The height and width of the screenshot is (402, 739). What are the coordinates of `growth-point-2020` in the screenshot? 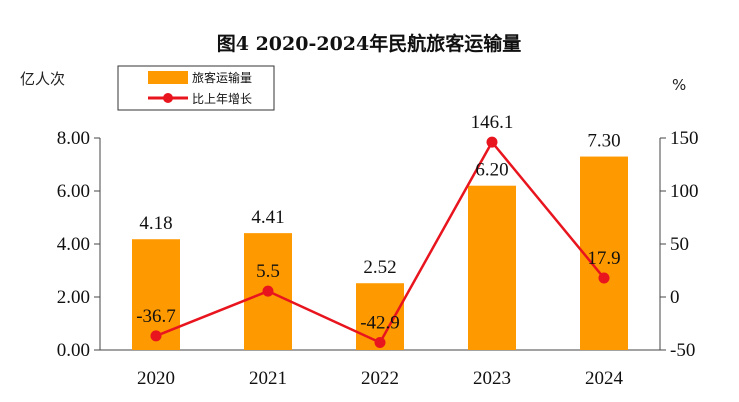 It's located at (156, 336).